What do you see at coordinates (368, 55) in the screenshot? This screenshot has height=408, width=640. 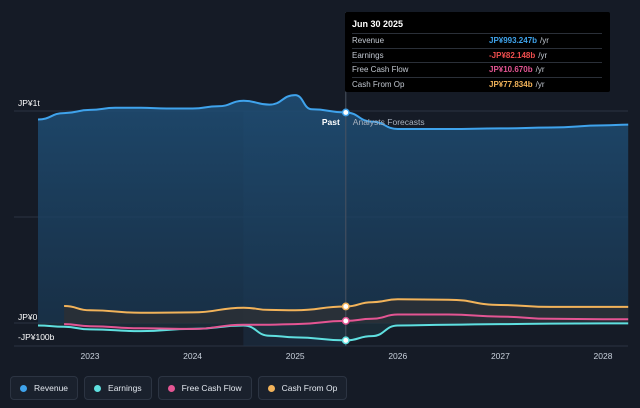 I see `tooltip-label: Earnings` at bounding box center [368, 55].